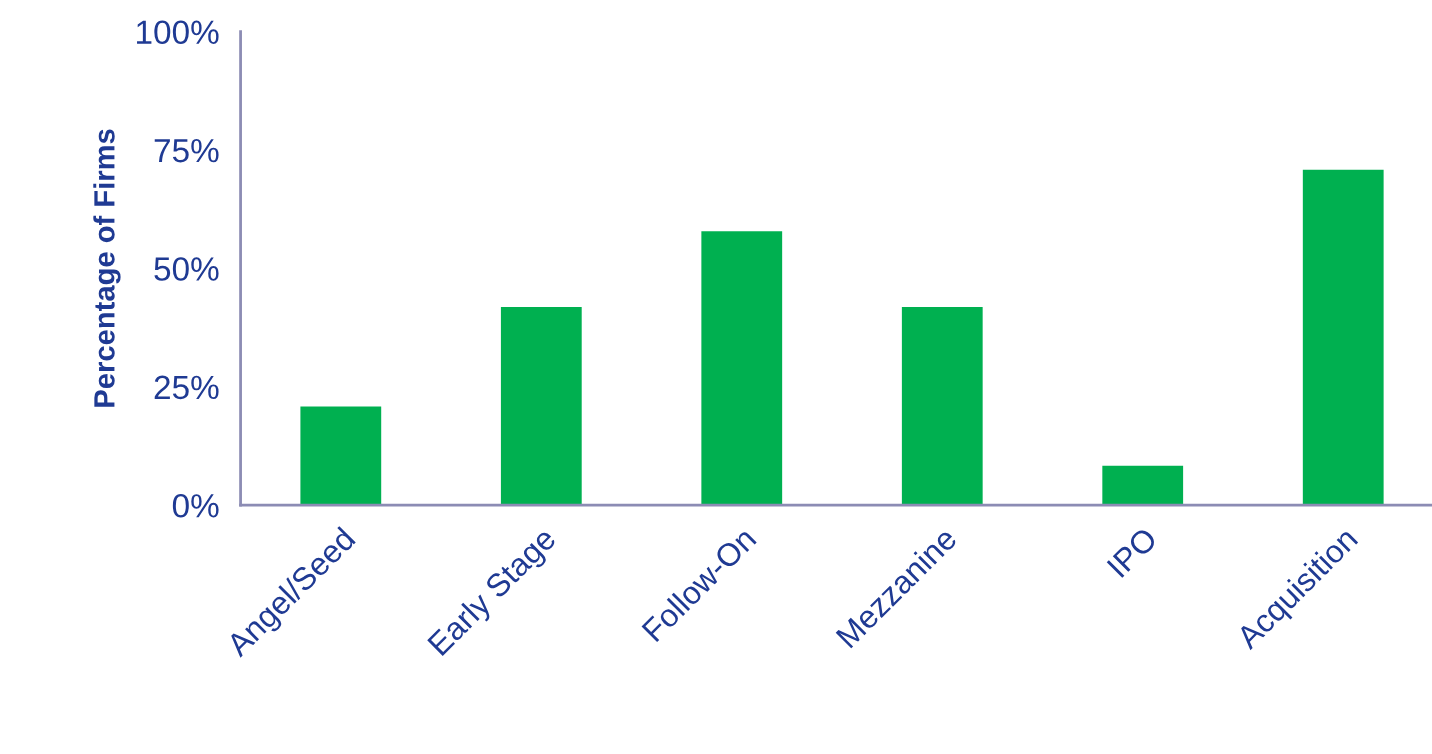 The height and width of the screenshot is (754, 1432). I want to click on x-tick-label: IPO, so click(1132, 552).